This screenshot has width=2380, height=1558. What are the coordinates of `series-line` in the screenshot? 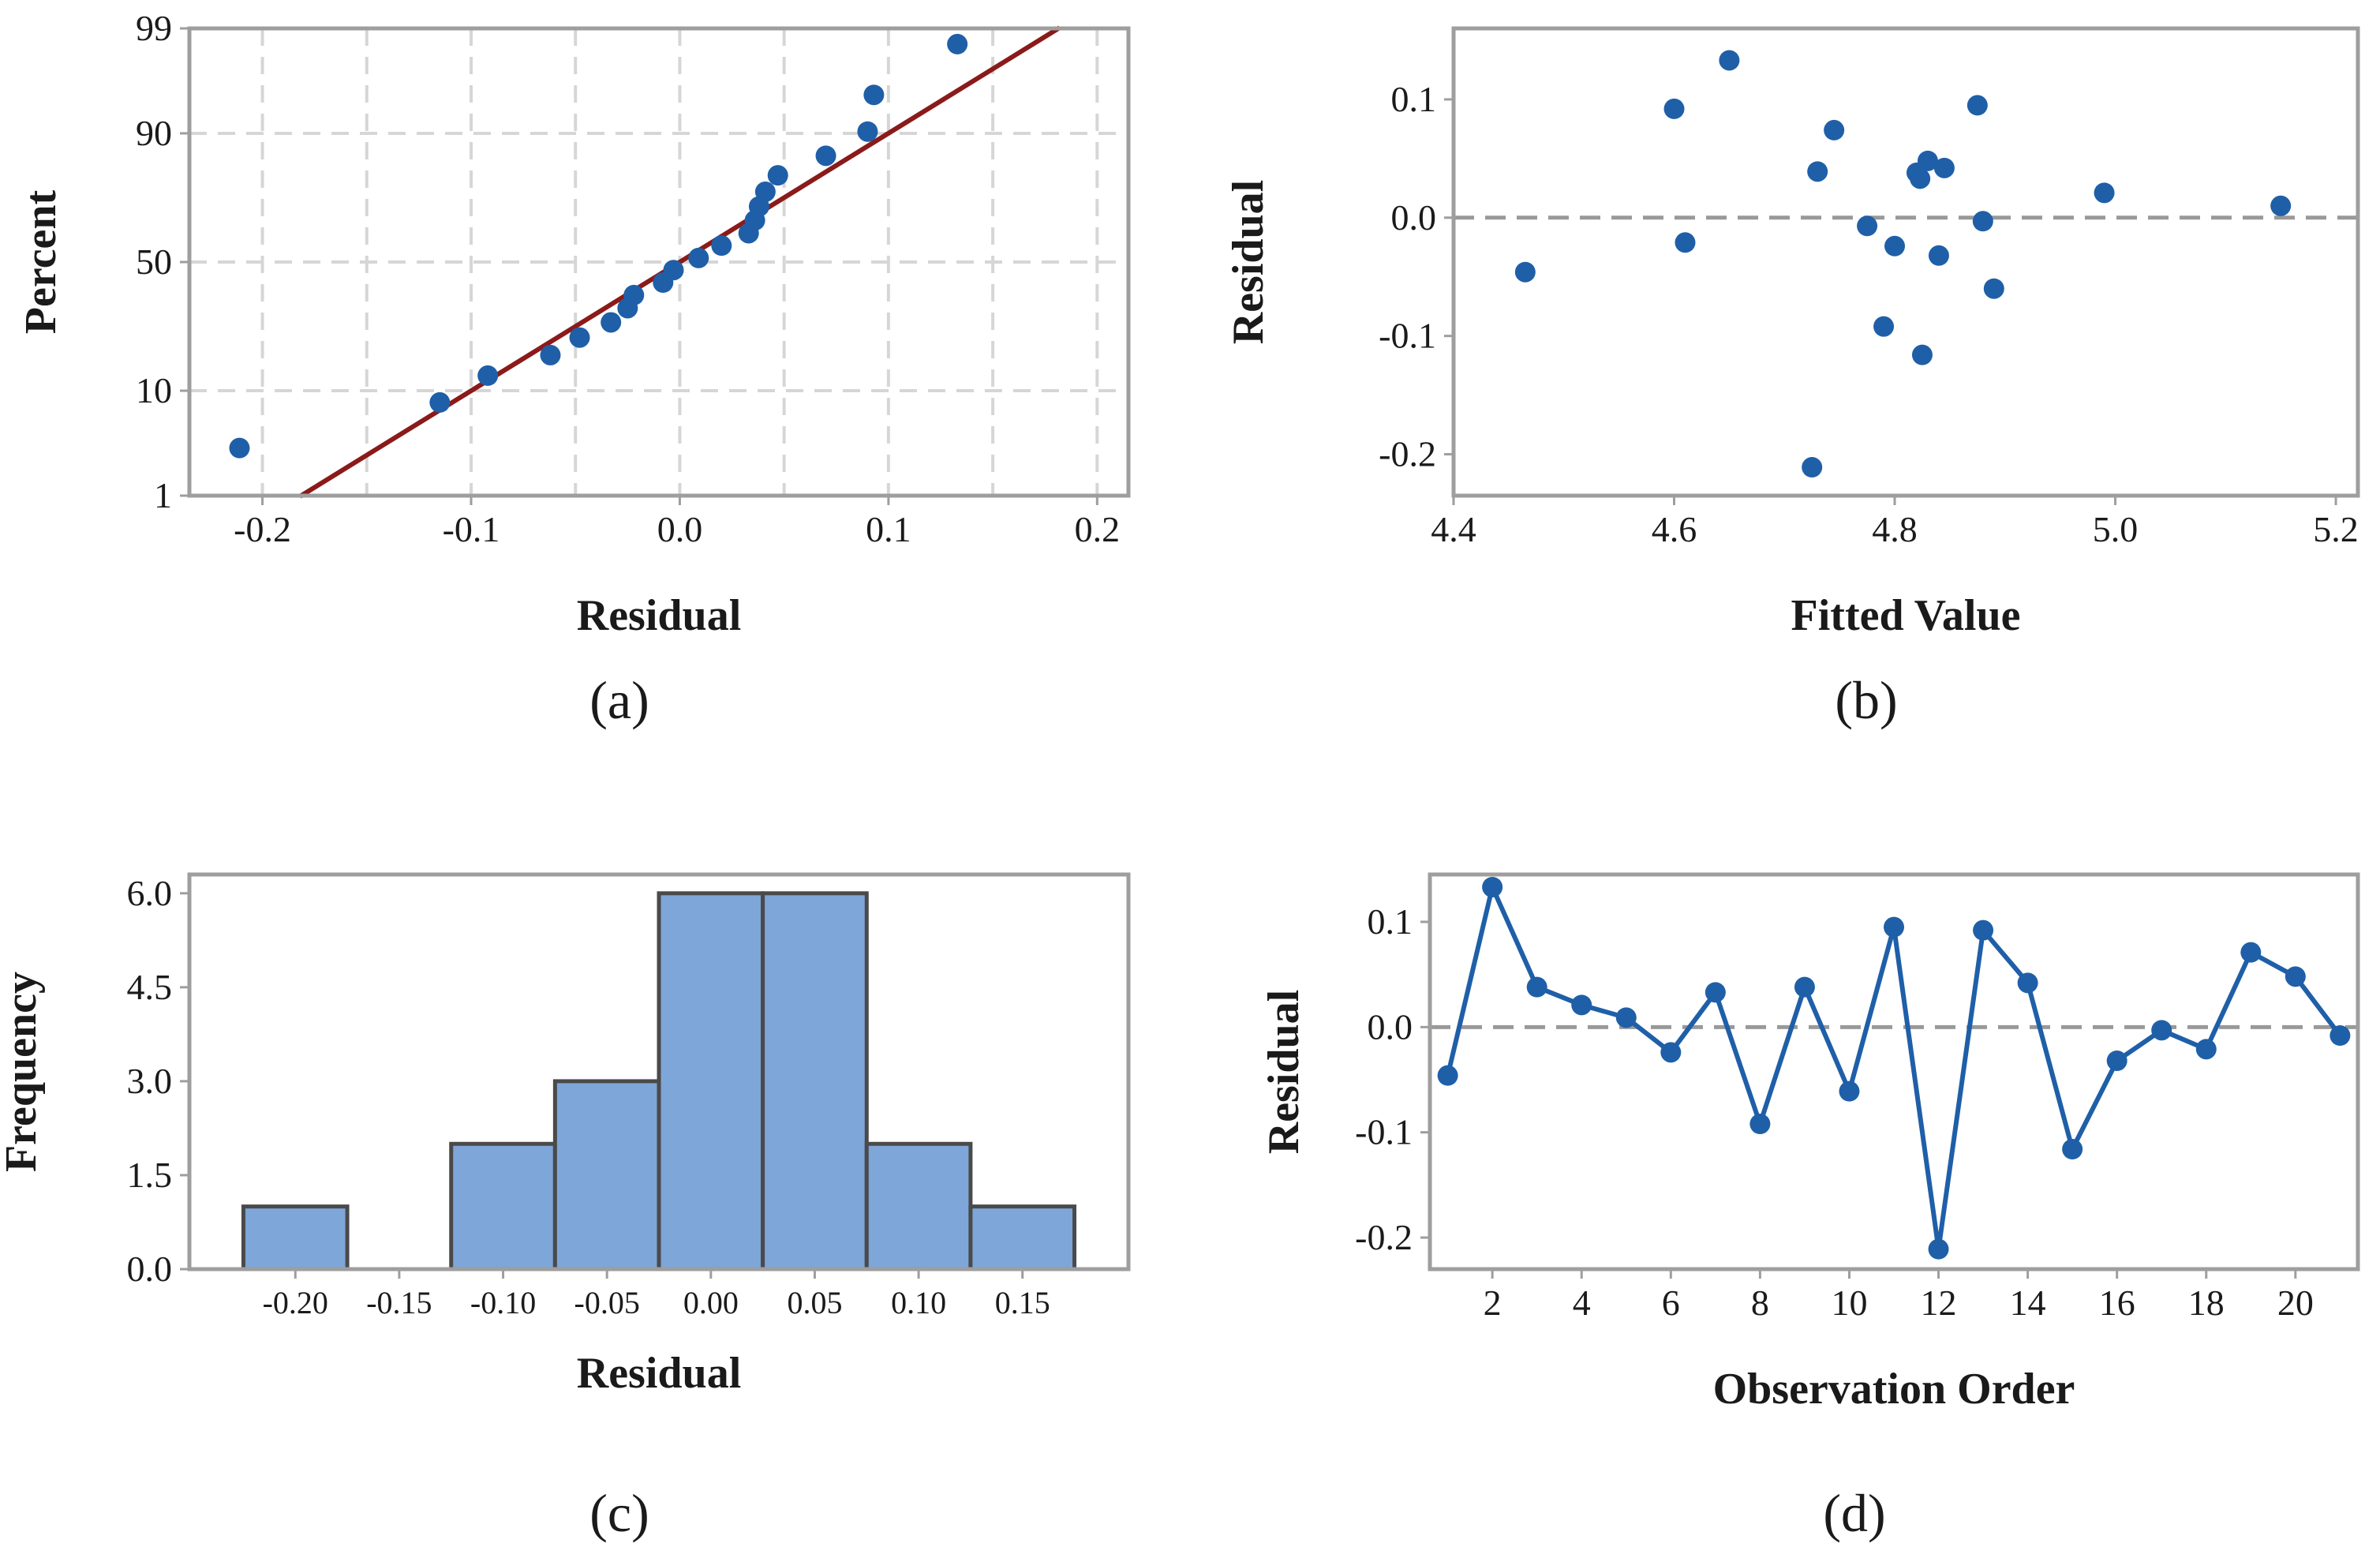 It's located at (1893, 1065).